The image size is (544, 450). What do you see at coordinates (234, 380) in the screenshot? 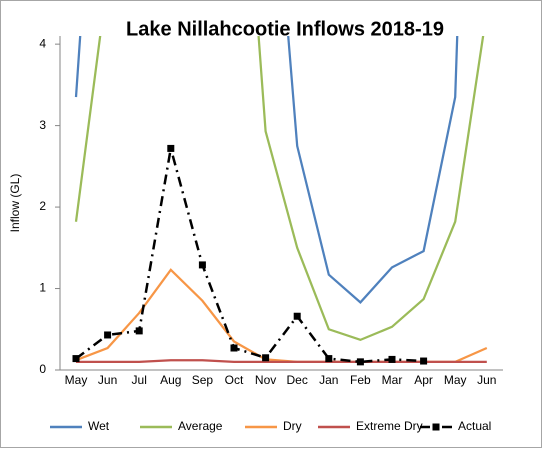
I see `x-tick-label: Oct` at bounding box center [234, 380].